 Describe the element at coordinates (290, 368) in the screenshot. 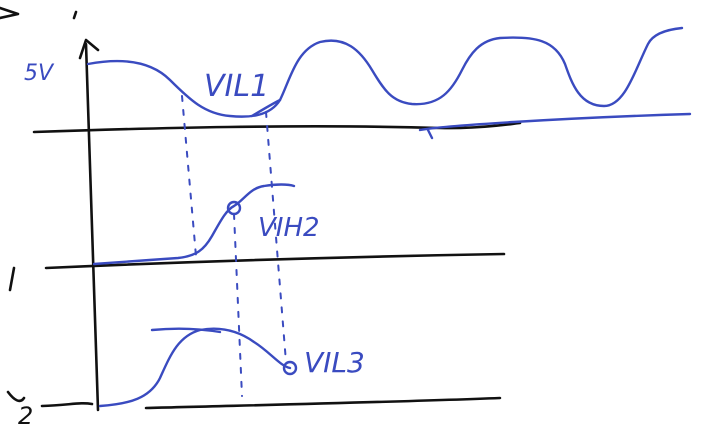

I see `v-il3-point` at that location.